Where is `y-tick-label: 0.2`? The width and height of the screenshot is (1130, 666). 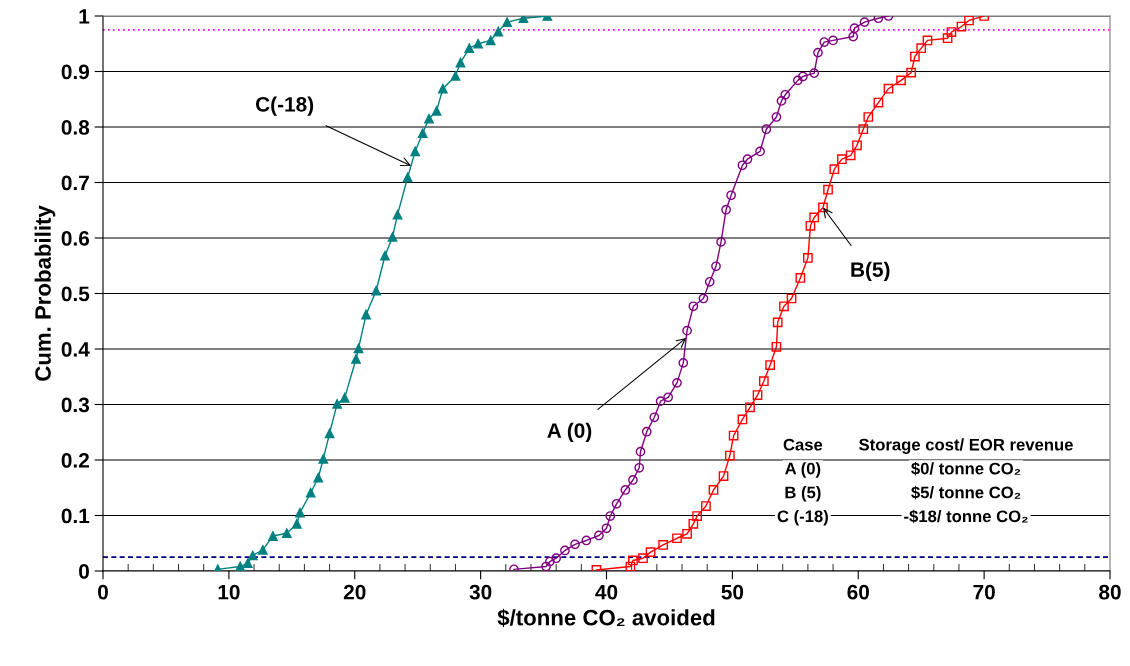 y-tick-label: 0.2 is located at coordinates (75, 460).